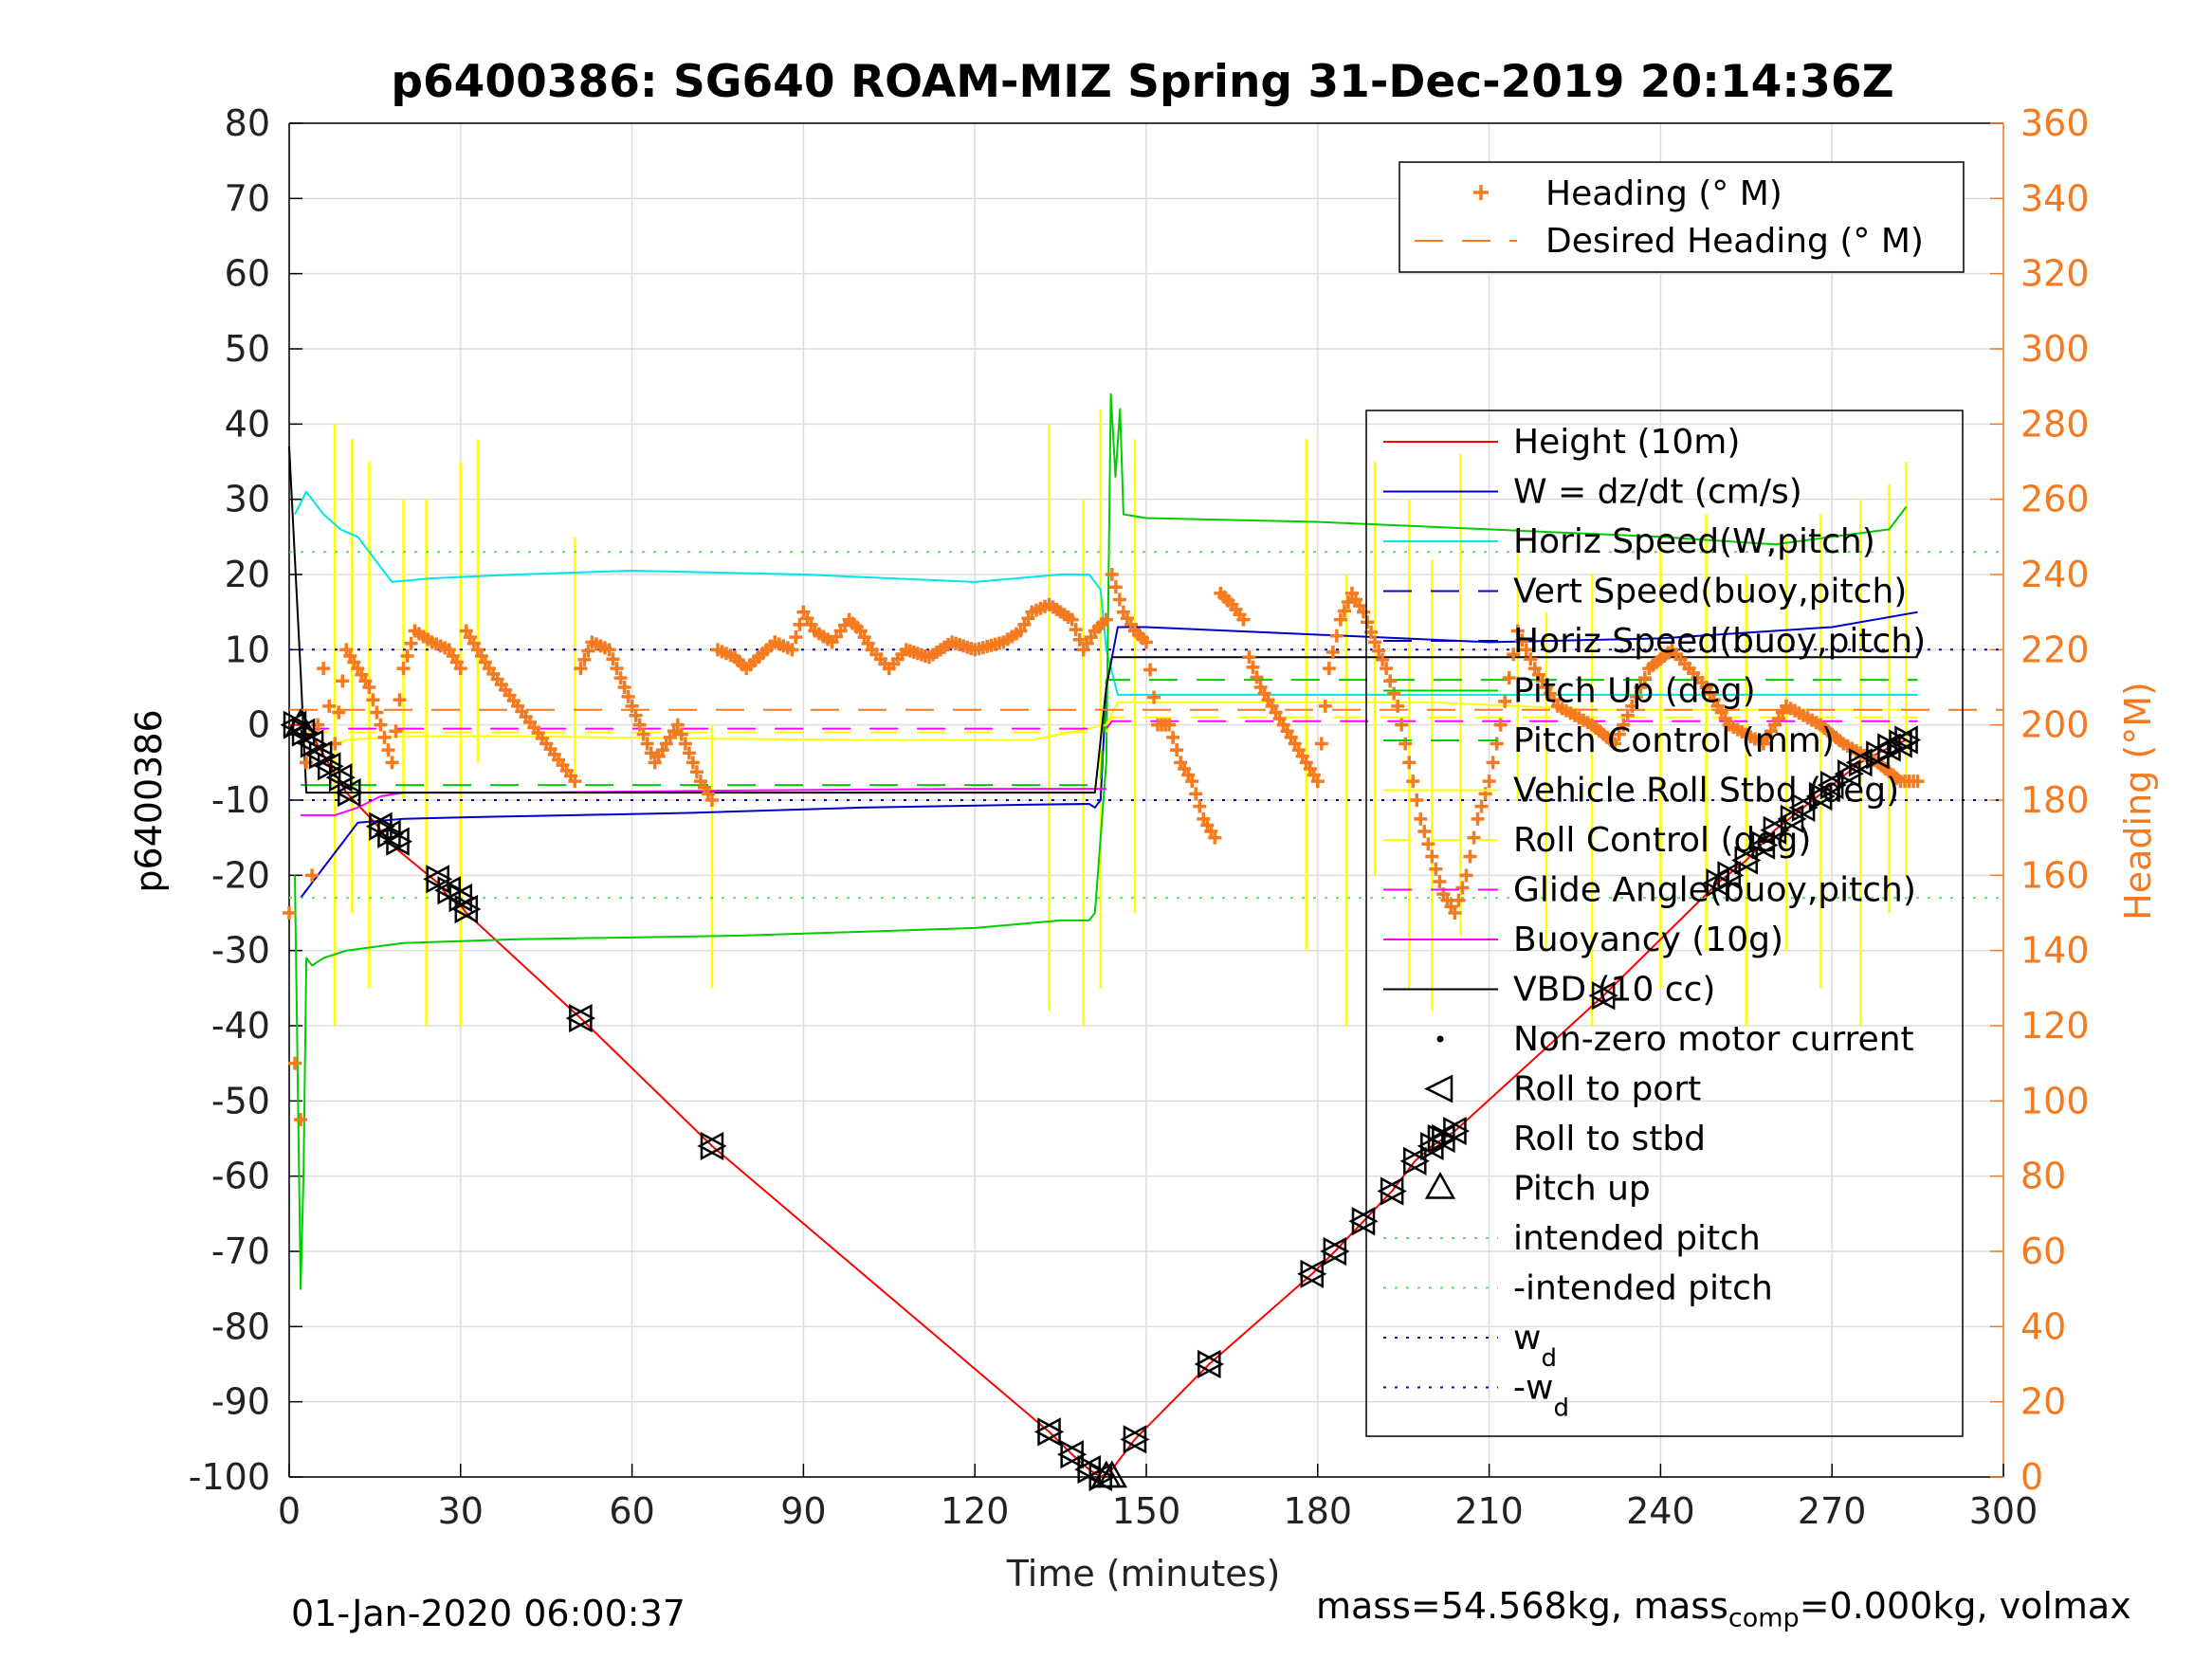 The height and width of the screenshot is (1659, 2212). Describe the element at coordinates (2043, 1176) in the screenshot. I see `y-tick-label-right: 80` at that location.